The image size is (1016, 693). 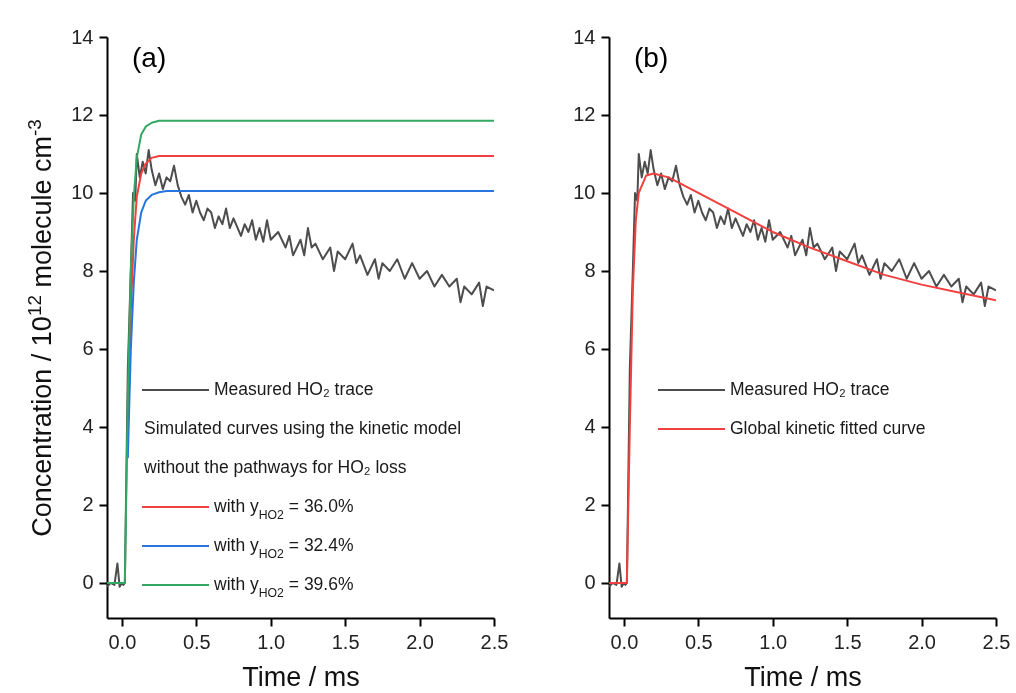 I want to click on chart-title: (b), so click(x=651, y=57).